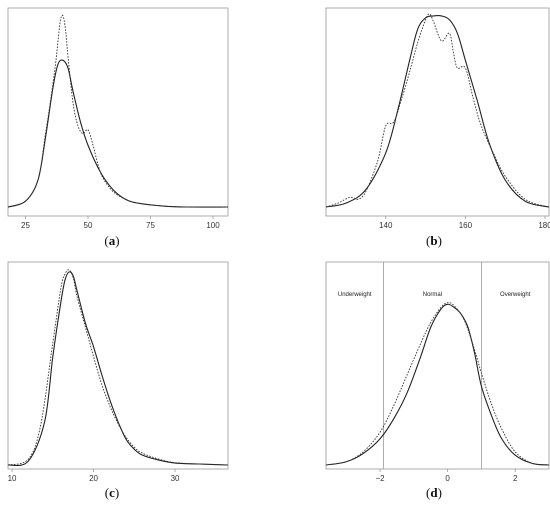  I want to click on x-tick-label-a-2: 75, so click(150, 225).